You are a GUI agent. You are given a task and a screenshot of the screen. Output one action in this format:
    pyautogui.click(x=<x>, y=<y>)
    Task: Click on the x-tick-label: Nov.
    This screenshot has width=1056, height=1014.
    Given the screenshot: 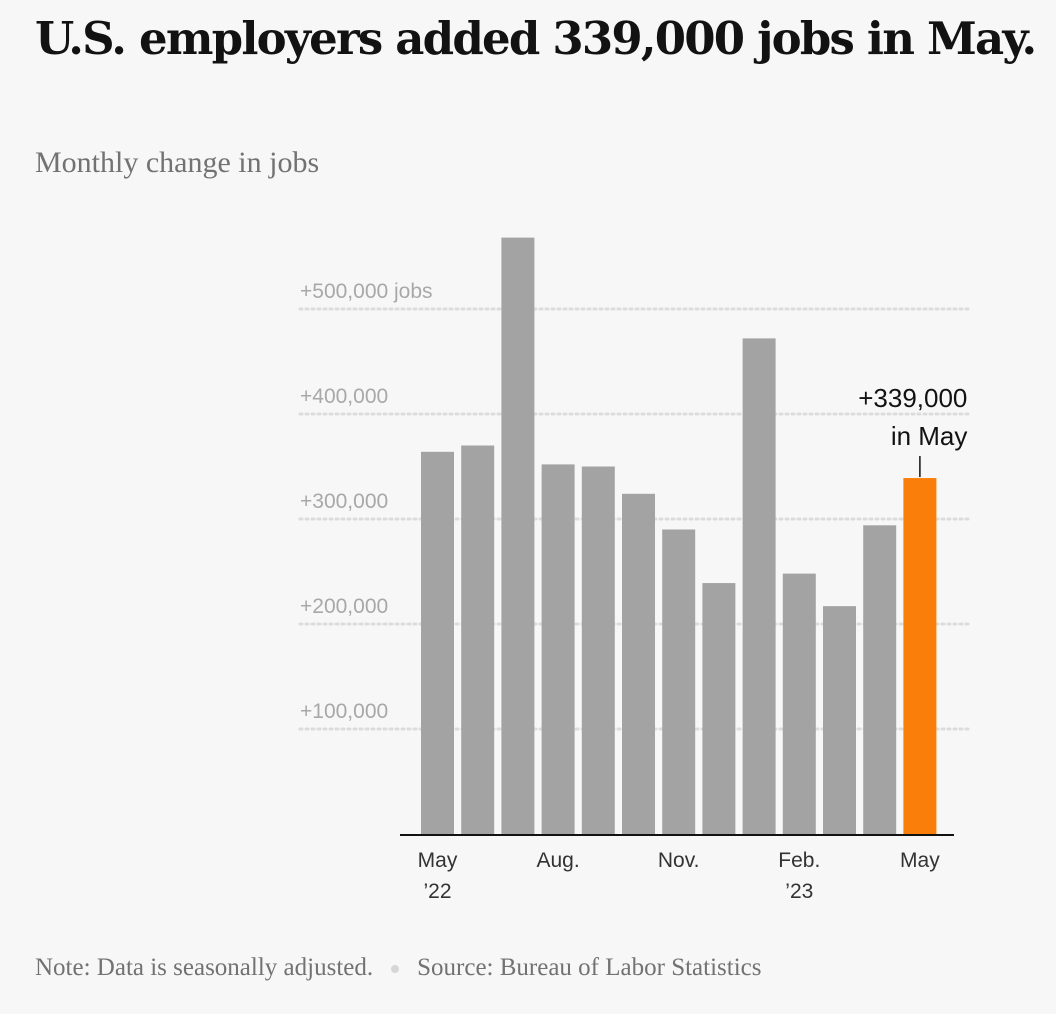 What is the action you would take?
    pyautogui.click(x=679, y=860)
    